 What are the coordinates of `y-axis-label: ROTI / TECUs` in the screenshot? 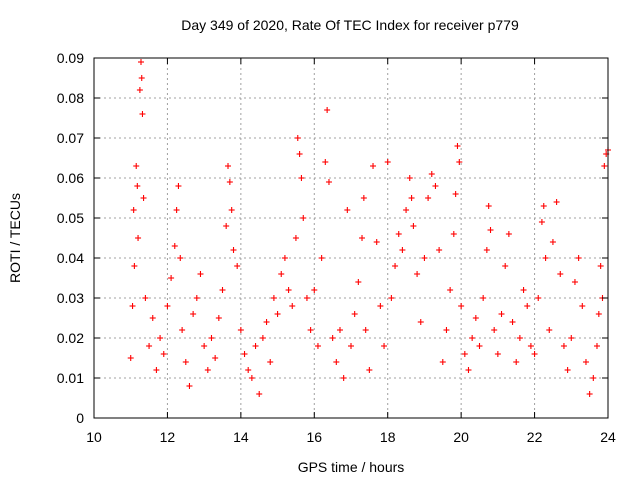 It's located at (15, 238).